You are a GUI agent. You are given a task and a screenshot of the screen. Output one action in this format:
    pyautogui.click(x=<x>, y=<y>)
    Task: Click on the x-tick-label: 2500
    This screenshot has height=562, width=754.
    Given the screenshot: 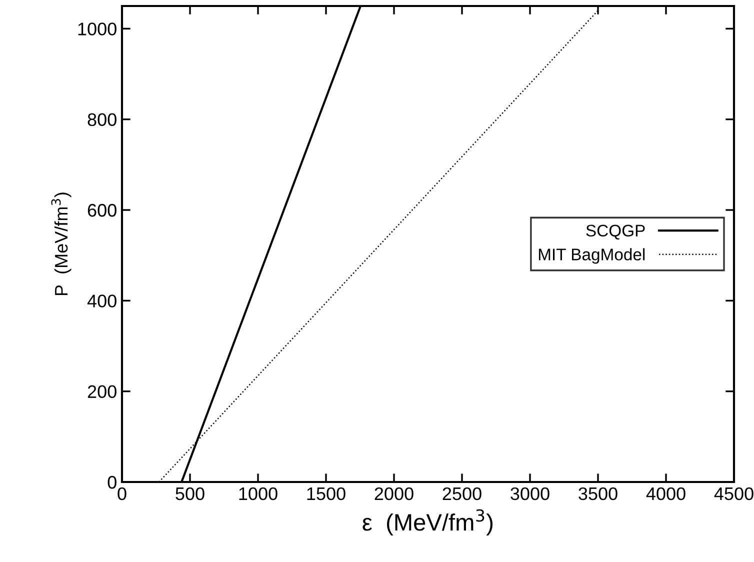 What is the action you would take?
    pyautogui.click(x=462, y=493)
    